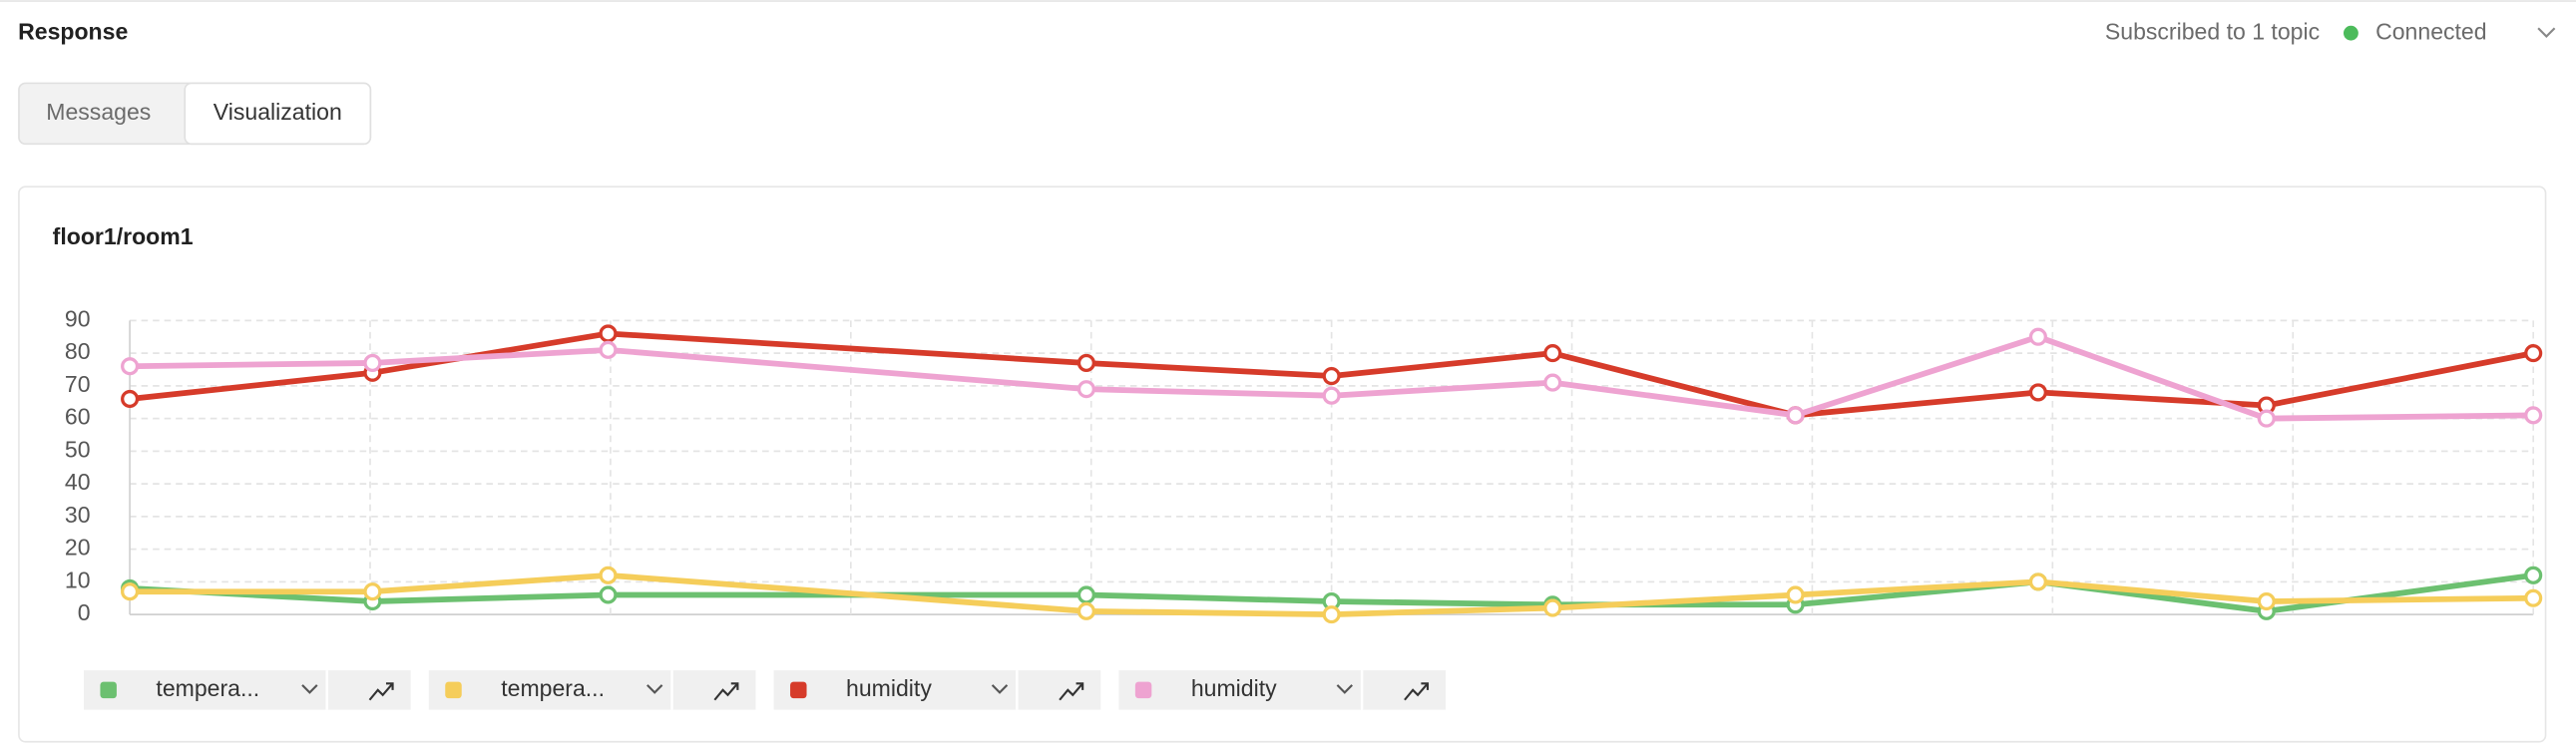 This screenshot has height=756, width=2576. What do you see at coordinates (78, 548) in the screenshot?
I see `y-tick-label: 20` at bounding box center [78, 548].